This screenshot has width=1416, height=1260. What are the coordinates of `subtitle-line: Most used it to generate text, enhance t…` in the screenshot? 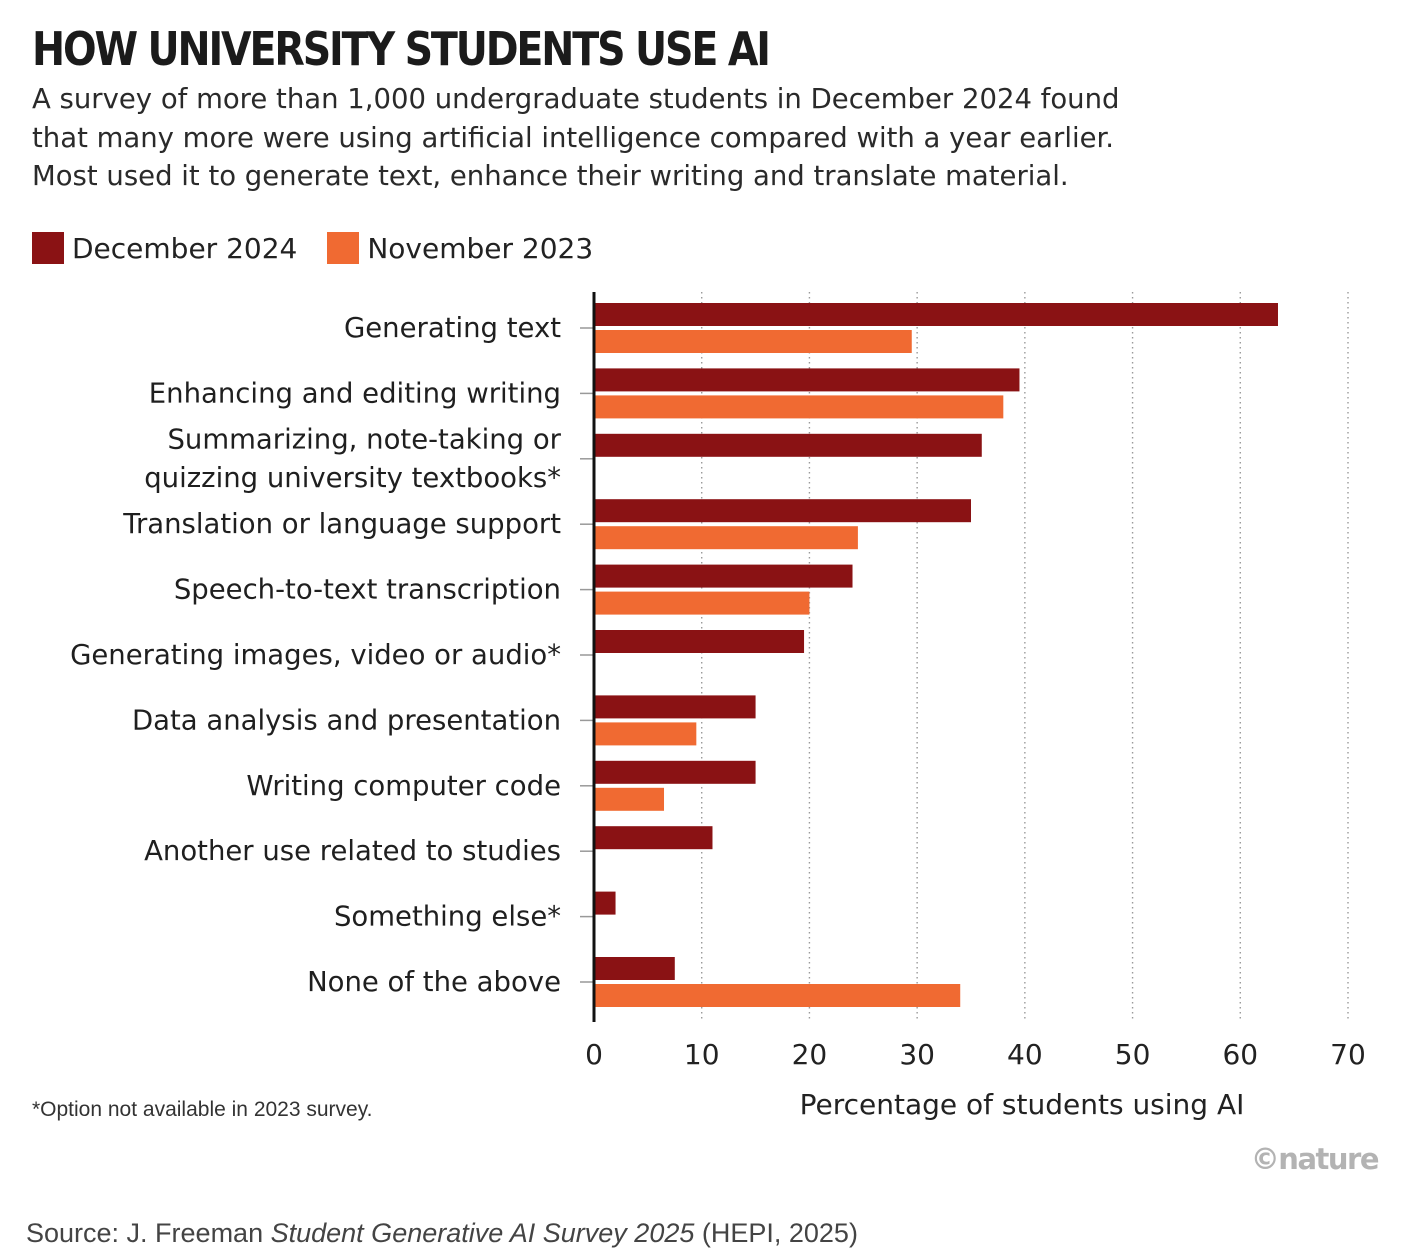 It's located at (550, 176).